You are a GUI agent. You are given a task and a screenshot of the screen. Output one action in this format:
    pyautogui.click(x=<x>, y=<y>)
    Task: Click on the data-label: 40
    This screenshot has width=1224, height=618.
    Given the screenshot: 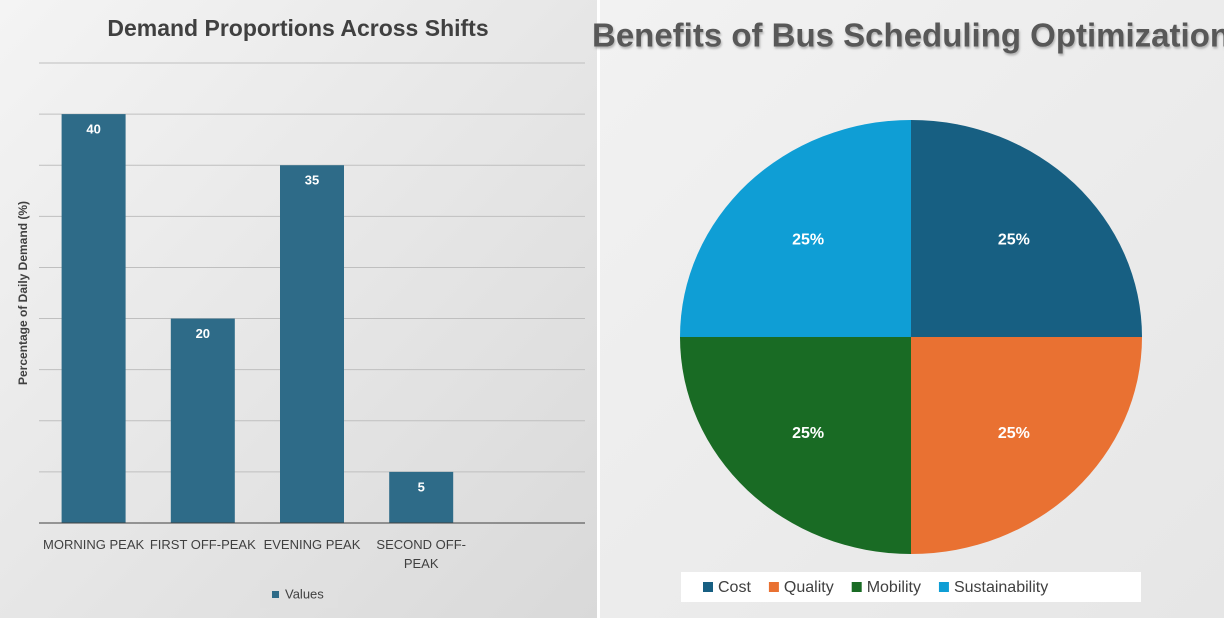 What is the action you would take?
    pyautogui.click(x=93, y=129)
    